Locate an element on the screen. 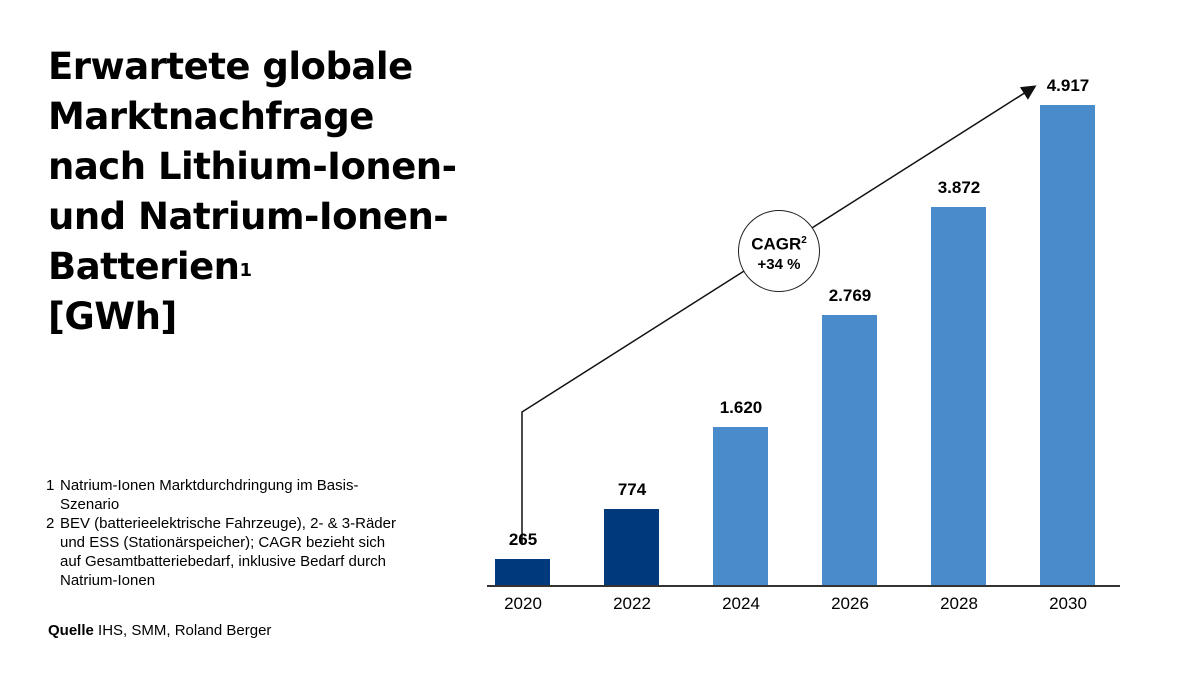 The height and width of the screenshot is (675, 1200). x-tick-label: 2024 is located at coordinates (741, 603).